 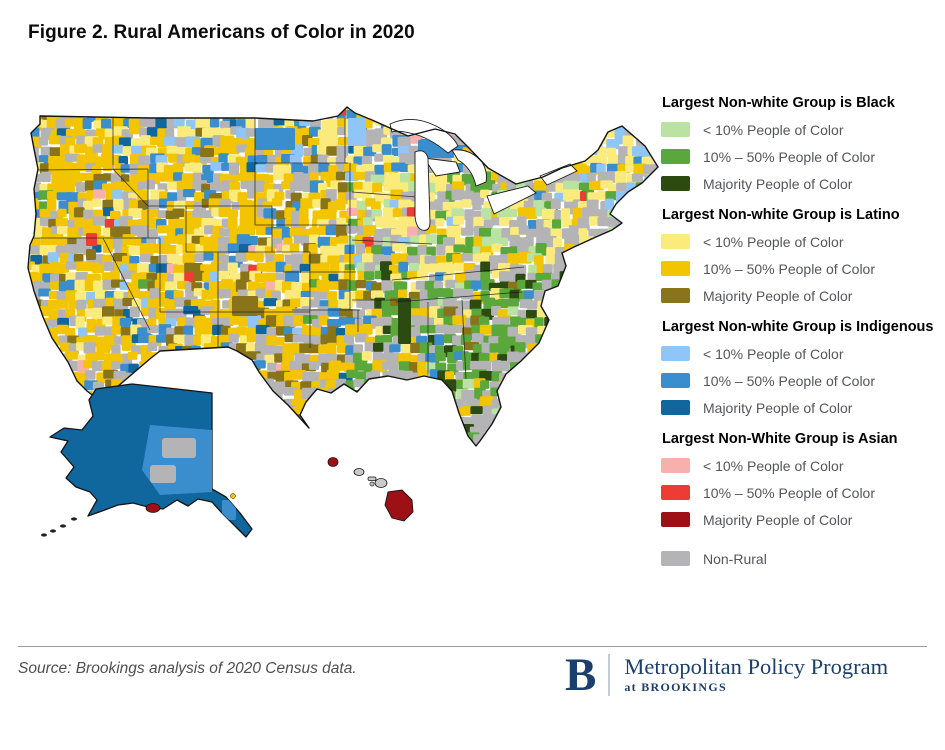 What do you see at coordinates (778, 103) in the screenshot?
I see `legend-group-header: Largest Non-white Group is Black` at bounding box center [778, 103].